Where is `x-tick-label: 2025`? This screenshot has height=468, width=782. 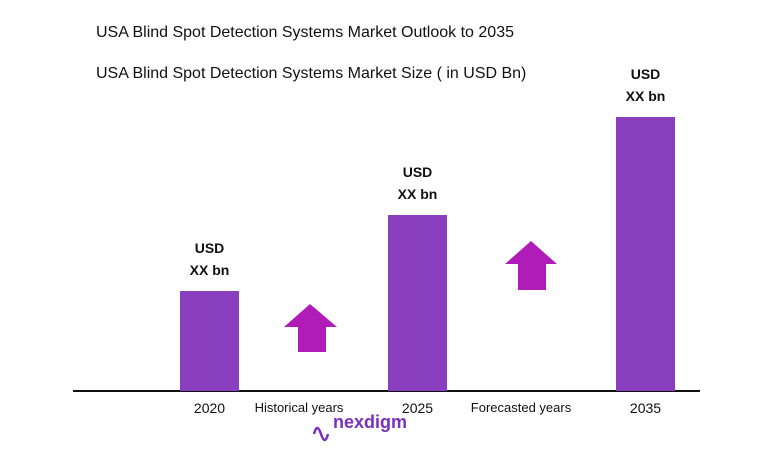
x-tick-label: 2025 is located at coordinates (417, 408).